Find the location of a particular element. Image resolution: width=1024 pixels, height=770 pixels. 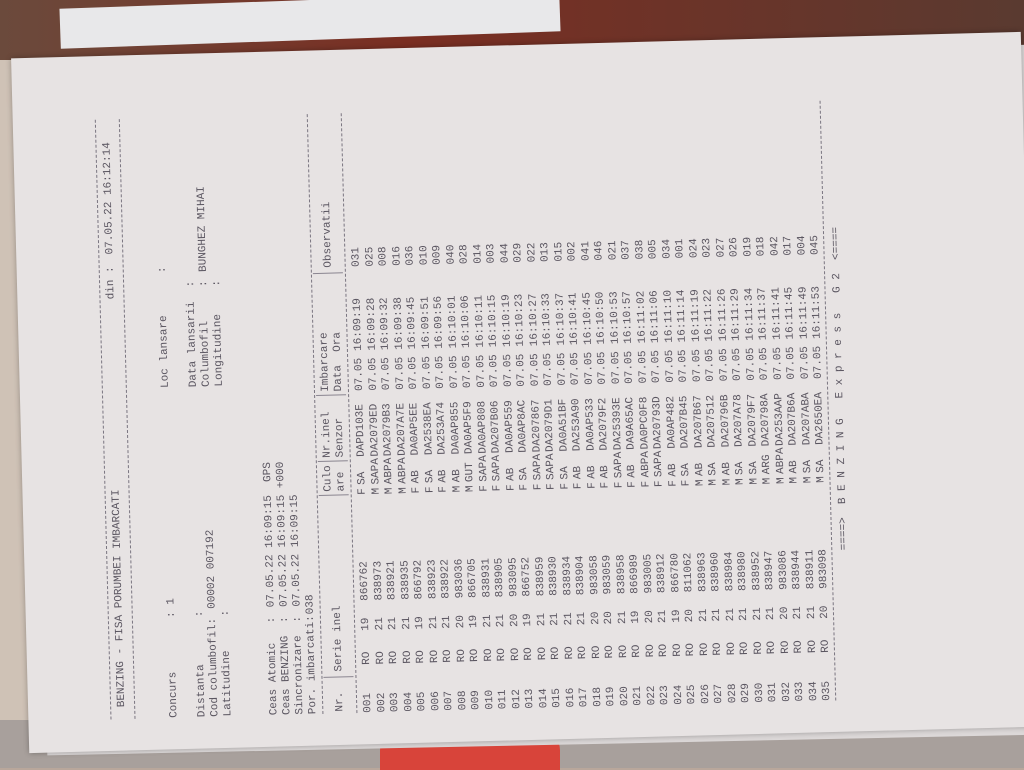

print-datetime: 07.05.22 16:12:14 is located at coordinates (109, 198).